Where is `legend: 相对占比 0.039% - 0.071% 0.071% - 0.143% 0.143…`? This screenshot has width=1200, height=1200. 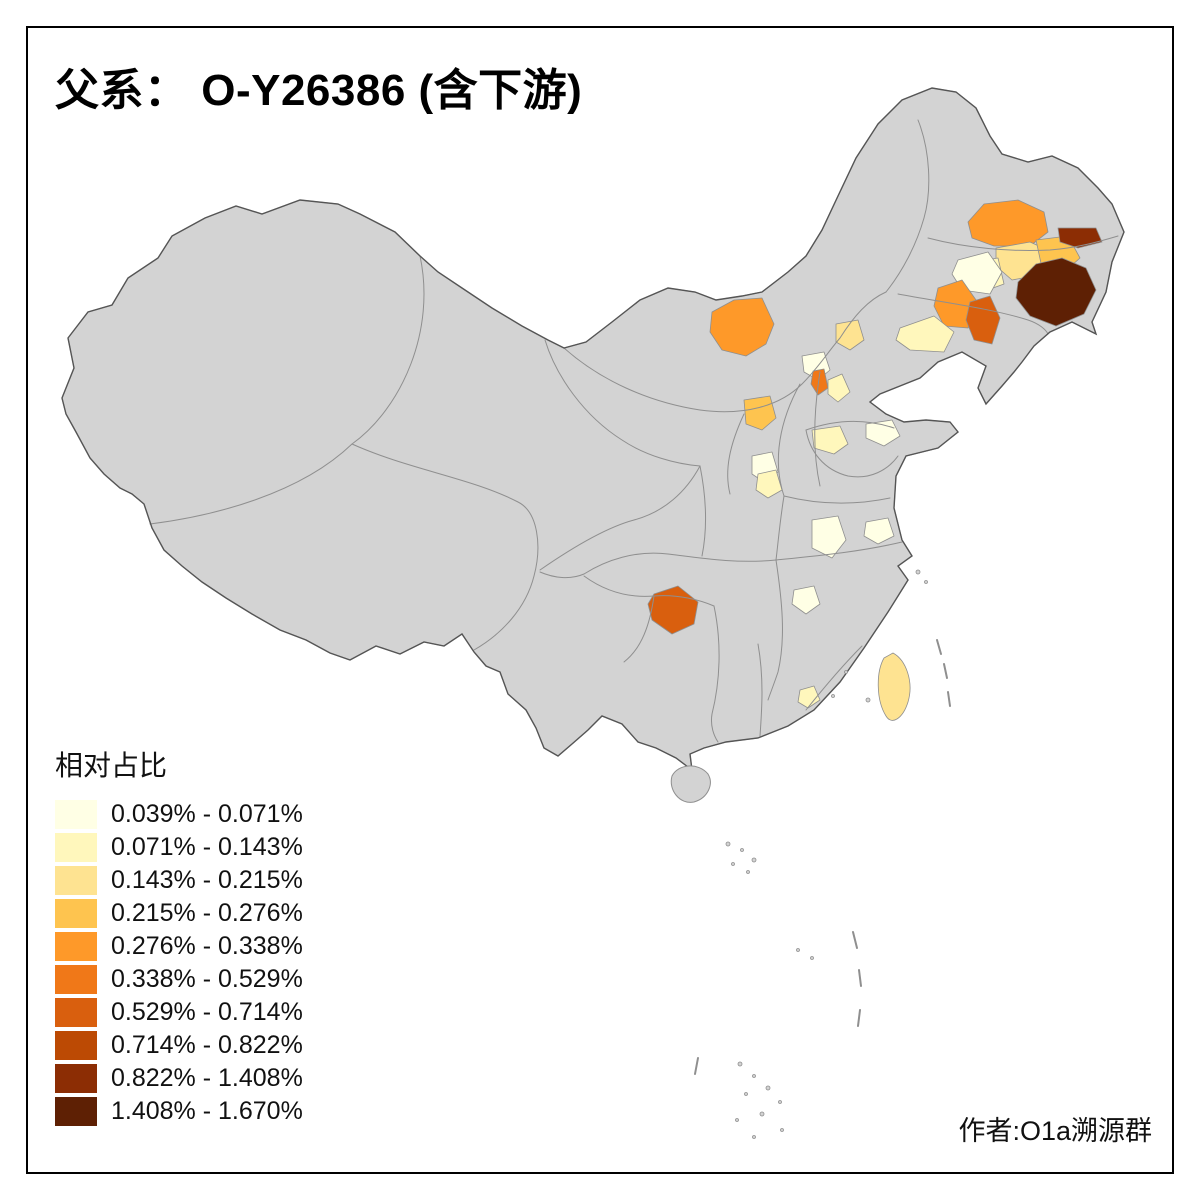 legend: 相对占比 0.039% - 0.071% 0.071% - 0.143% 0.143… is located at coordinates (179, 937).